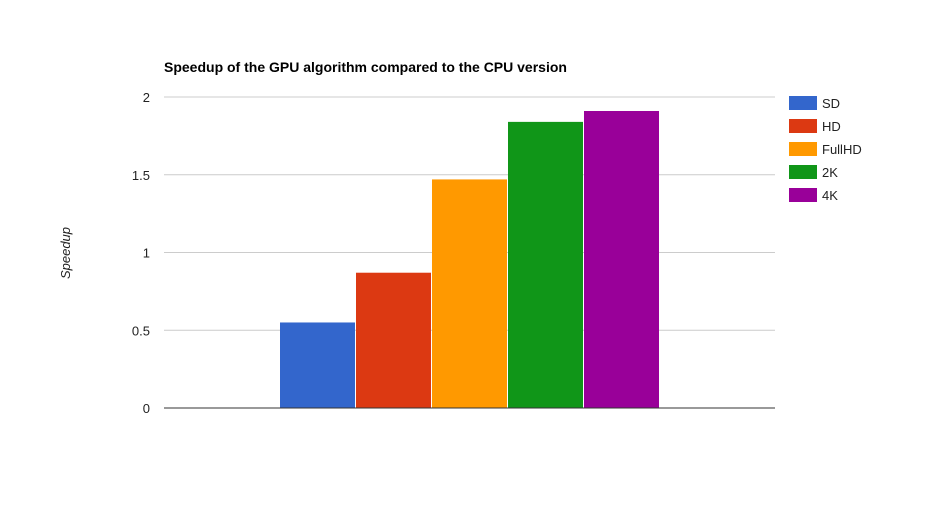 The image size is (939, 510). I want to click on y-tick-label: 0.5, so click(141, 330).